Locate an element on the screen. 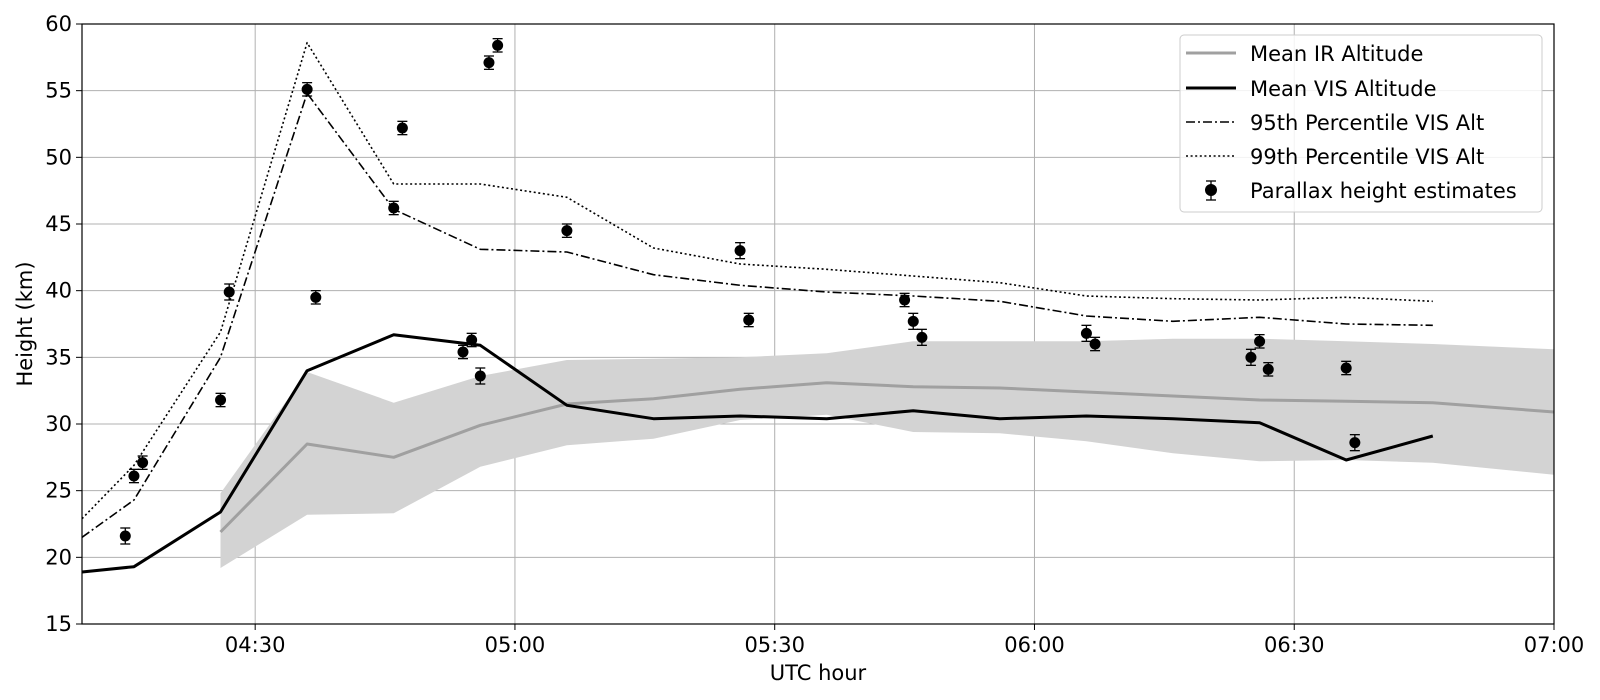 This screenshot has width=1600, height=700. x-axis-title: UTC hour is located at coordinates (818, 673).